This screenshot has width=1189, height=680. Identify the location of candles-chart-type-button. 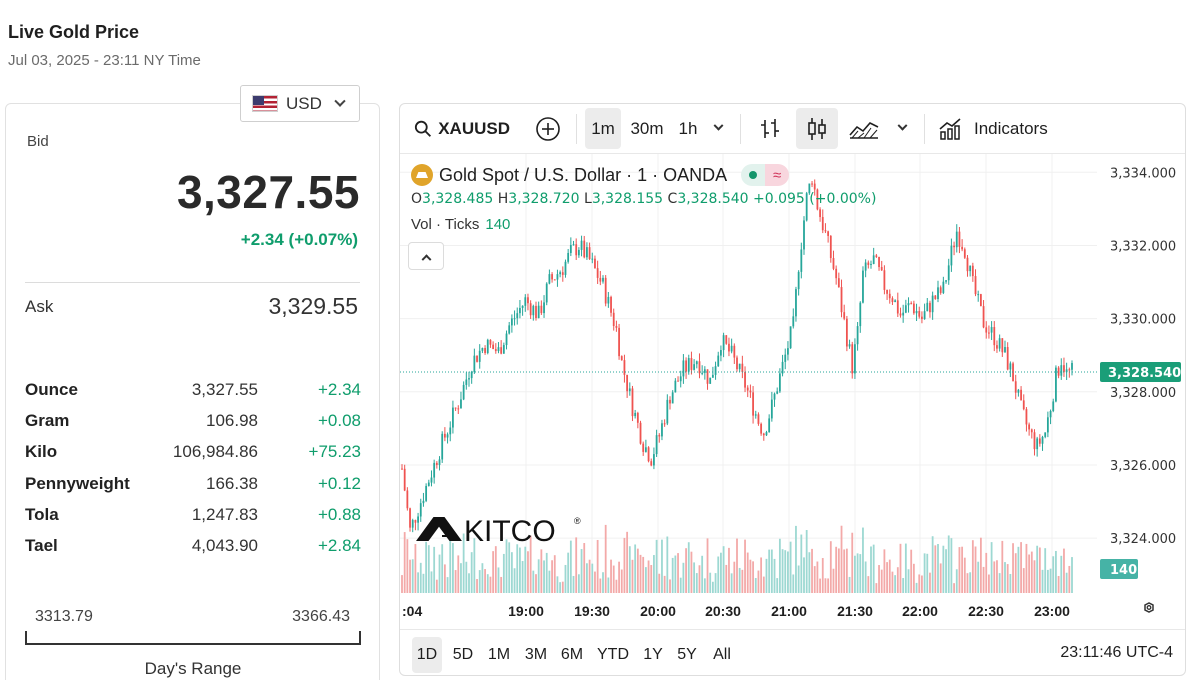
(817, 128).